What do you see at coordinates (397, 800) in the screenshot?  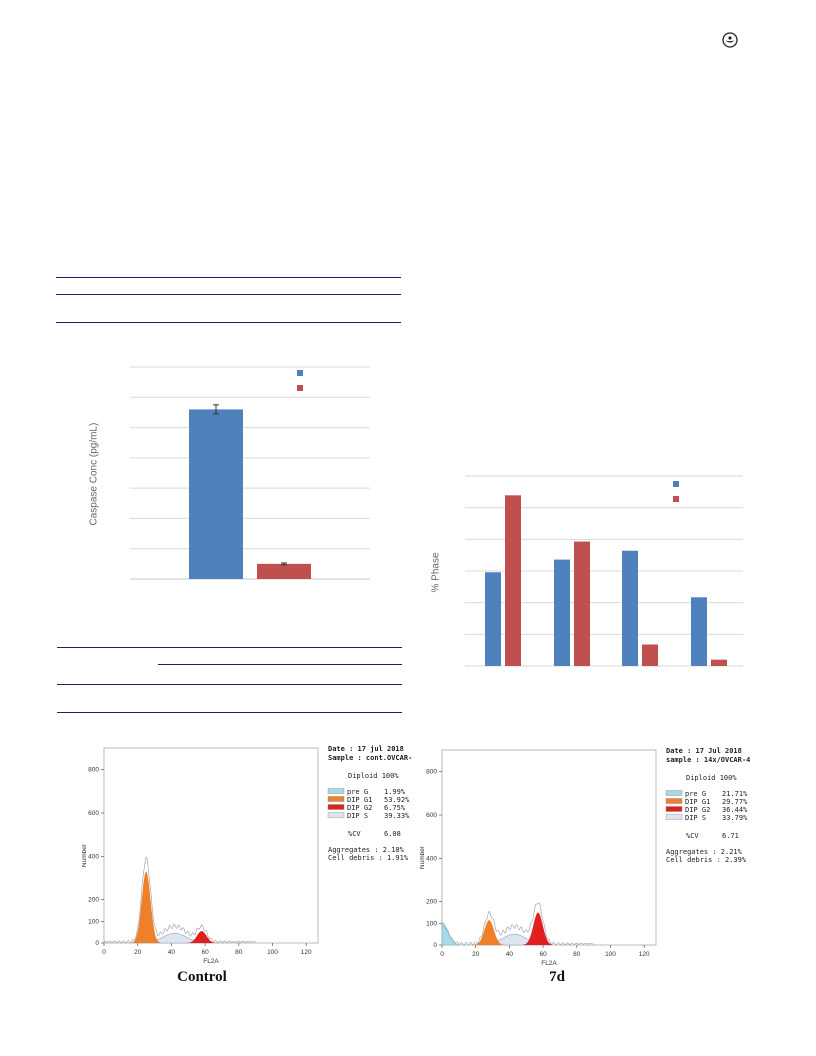 I see `flow-legend-value: 53.92%` at bounding box center [397, 800].